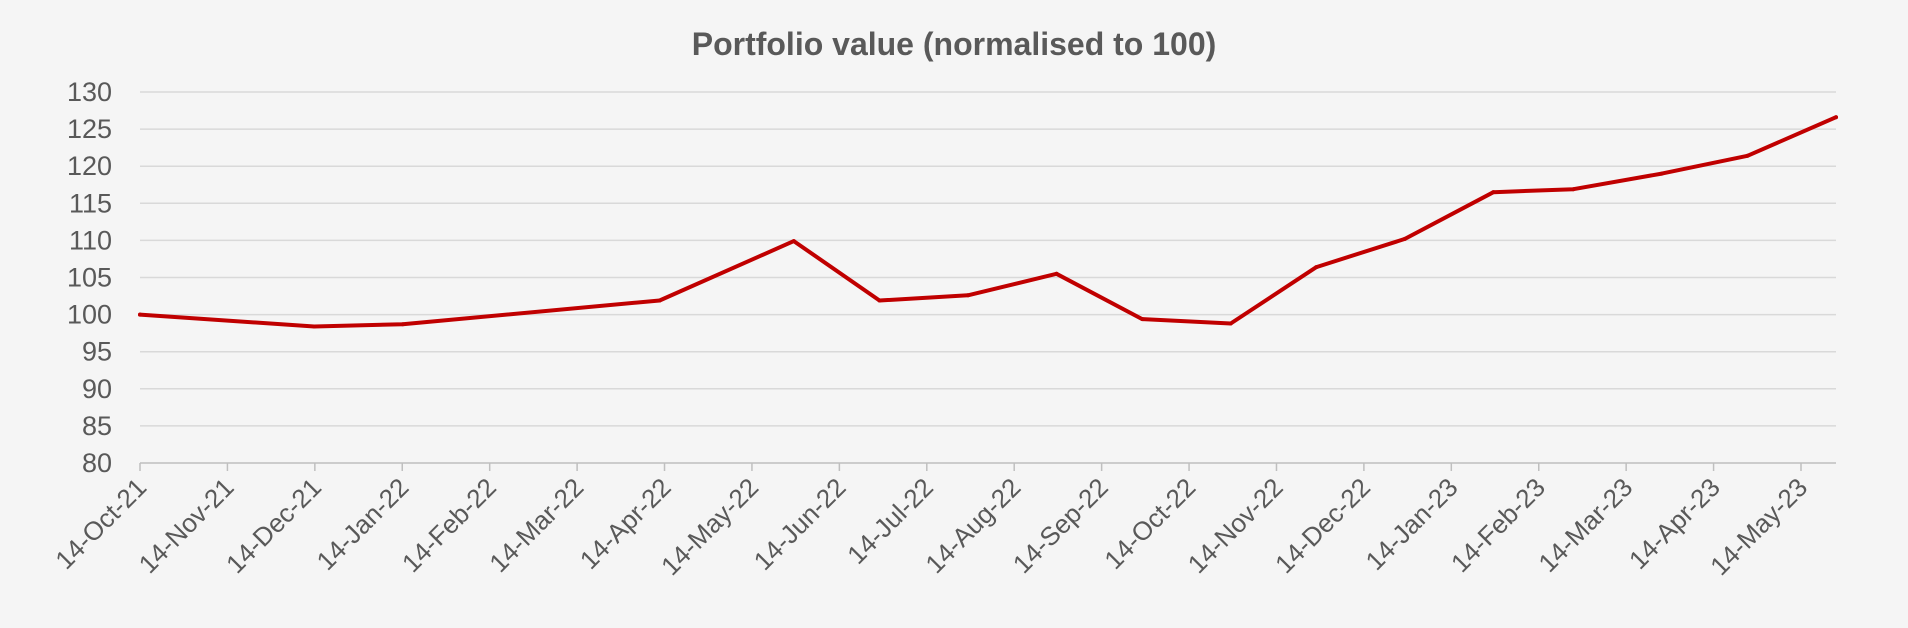 This screenshot has height=628, width=1908. I want to click on y-axis-labels: 80 85 90 95 100 105 110 115 120 125 130, so click(89, 277).